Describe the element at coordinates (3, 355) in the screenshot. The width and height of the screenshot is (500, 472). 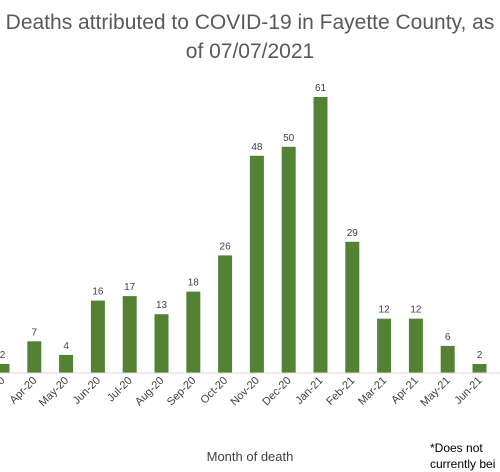
I see `data-label-mar-20: 2` at that location.